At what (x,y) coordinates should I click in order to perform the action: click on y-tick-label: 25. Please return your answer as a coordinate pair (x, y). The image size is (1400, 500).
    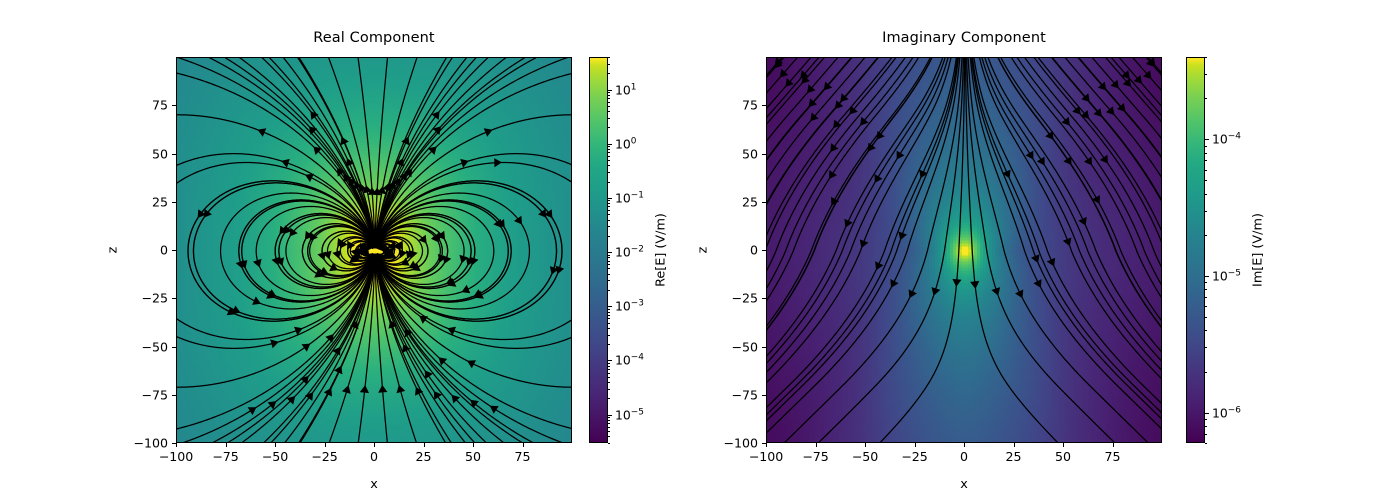
    Looking at the image, I should click on (150, 201).